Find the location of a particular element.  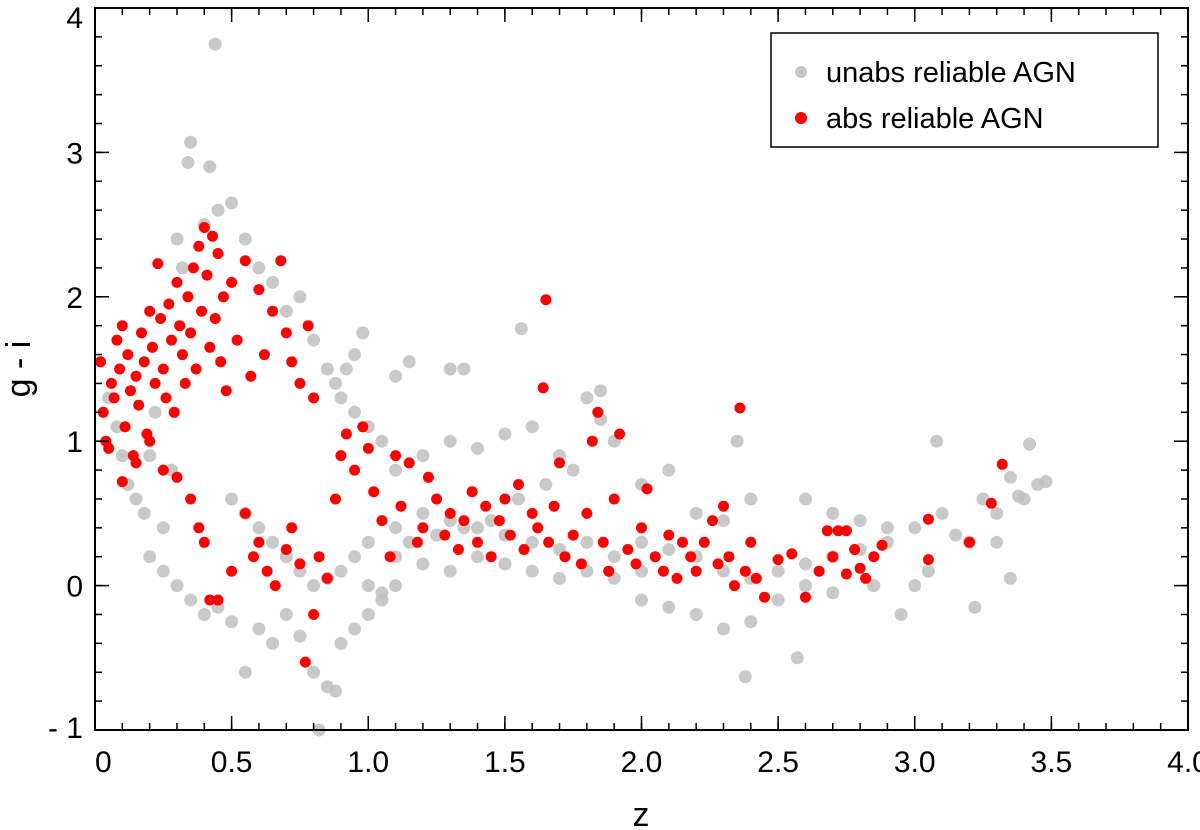

y-tick-label: 0 is located at coordinates (74, 587).